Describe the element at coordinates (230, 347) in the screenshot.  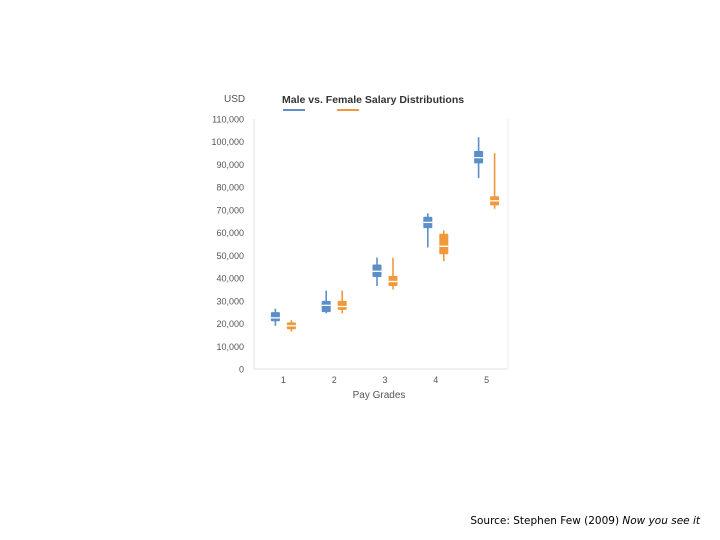
I see `y-tick-label: 10,000` at that location.